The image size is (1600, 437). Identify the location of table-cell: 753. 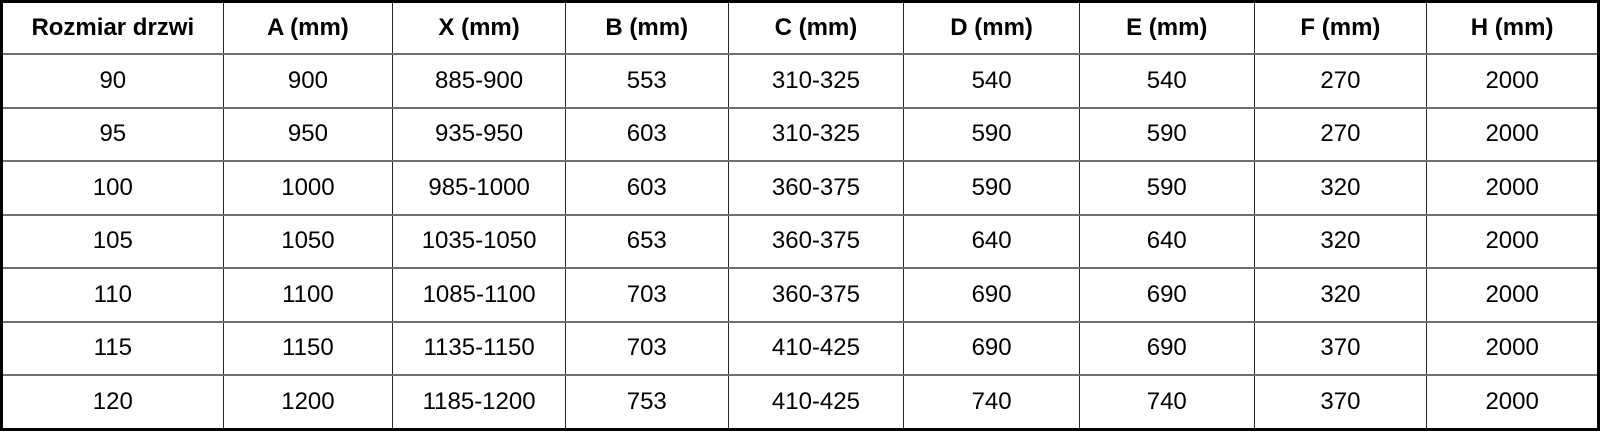
(646, 401).